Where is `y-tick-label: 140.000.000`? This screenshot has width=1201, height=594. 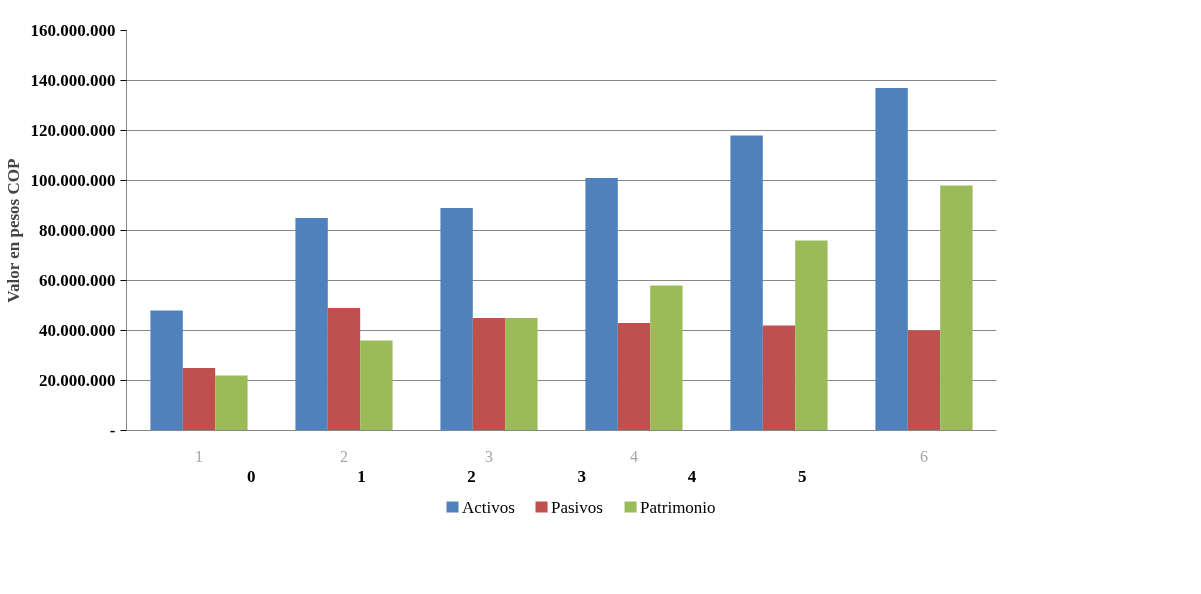
y-tick-label: 140.000.000 is located at coordinates (73, 80).